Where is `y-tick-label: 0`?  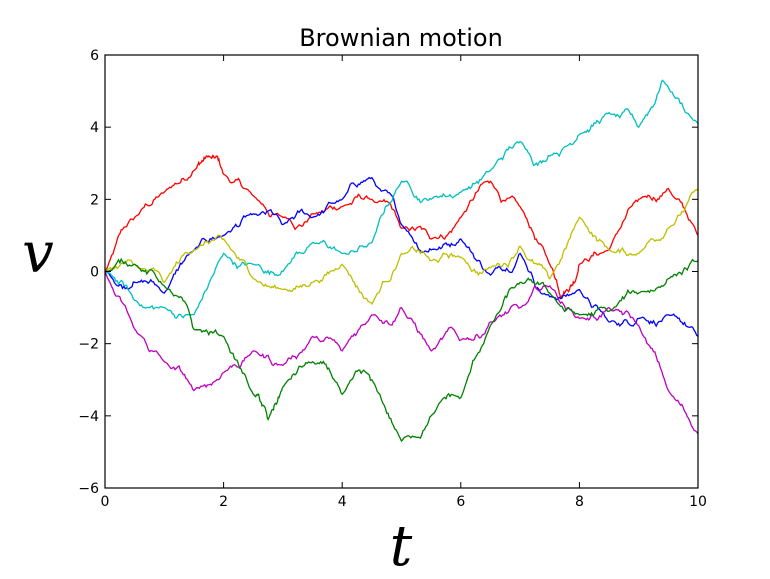
y-tick-label: 0 is located at coordinates (94, 273).